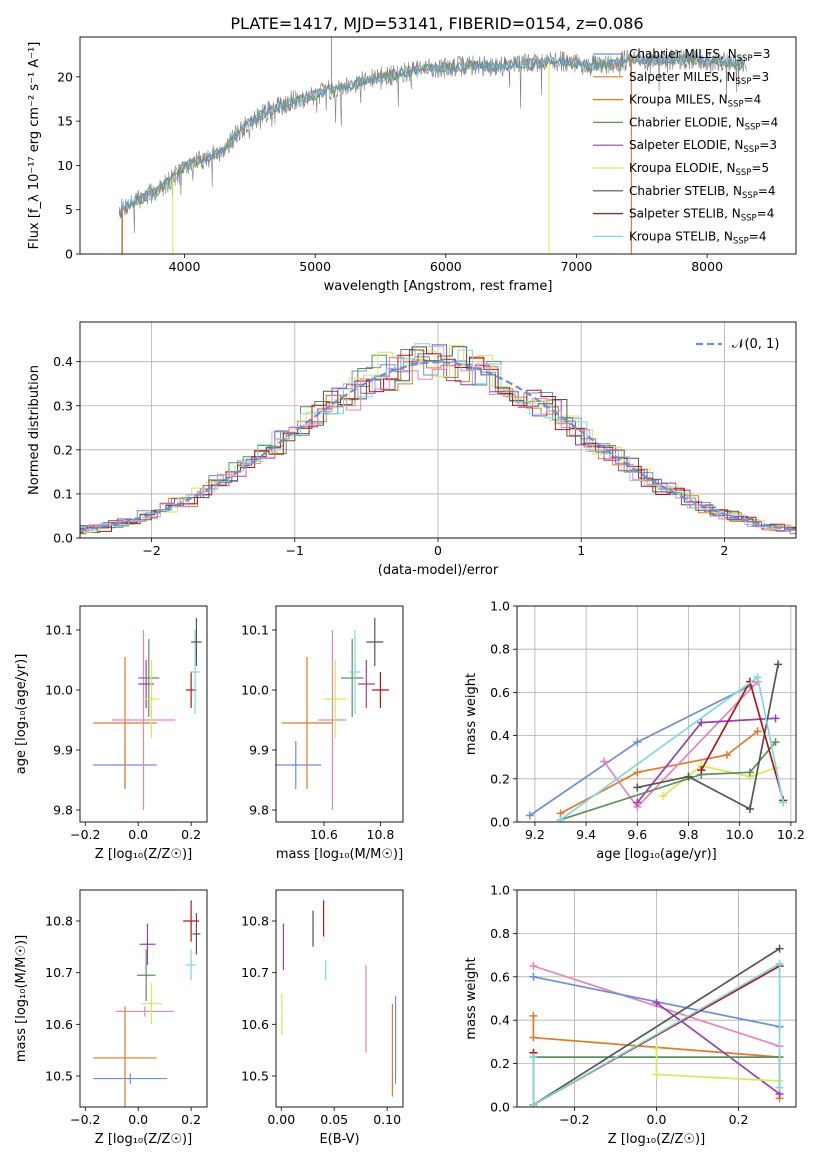 This screenshot has width=819, height=1170. Describe the element at coordinates (34, 430) in the screenshot. I see `y-axis-label: Normed distribution` at that location.